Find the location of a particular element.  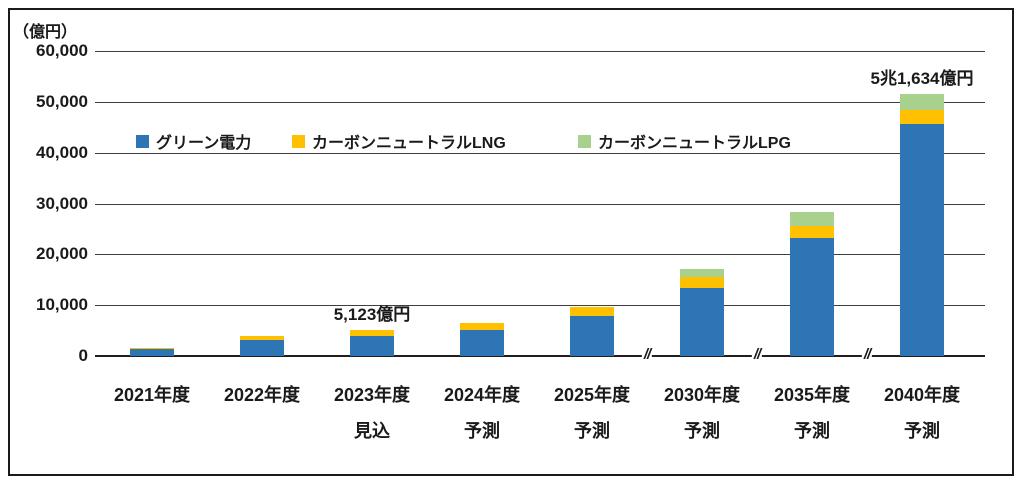

x-tick-label: 2040年度 is located at coordinates (922, 395).